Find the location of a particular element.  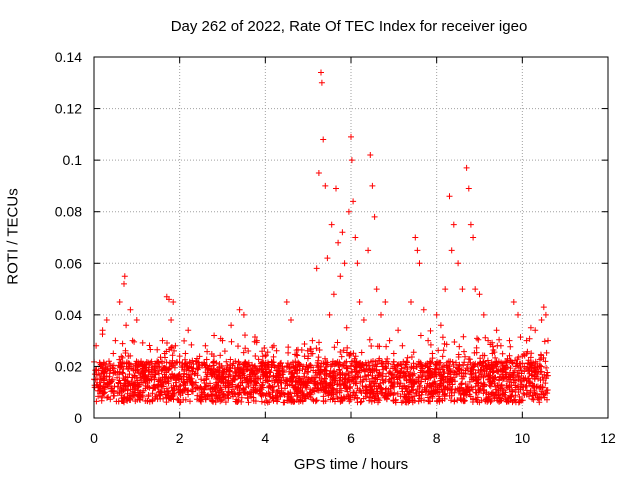

y-tick-label: 0.06 is located at coordinates (68, 263).